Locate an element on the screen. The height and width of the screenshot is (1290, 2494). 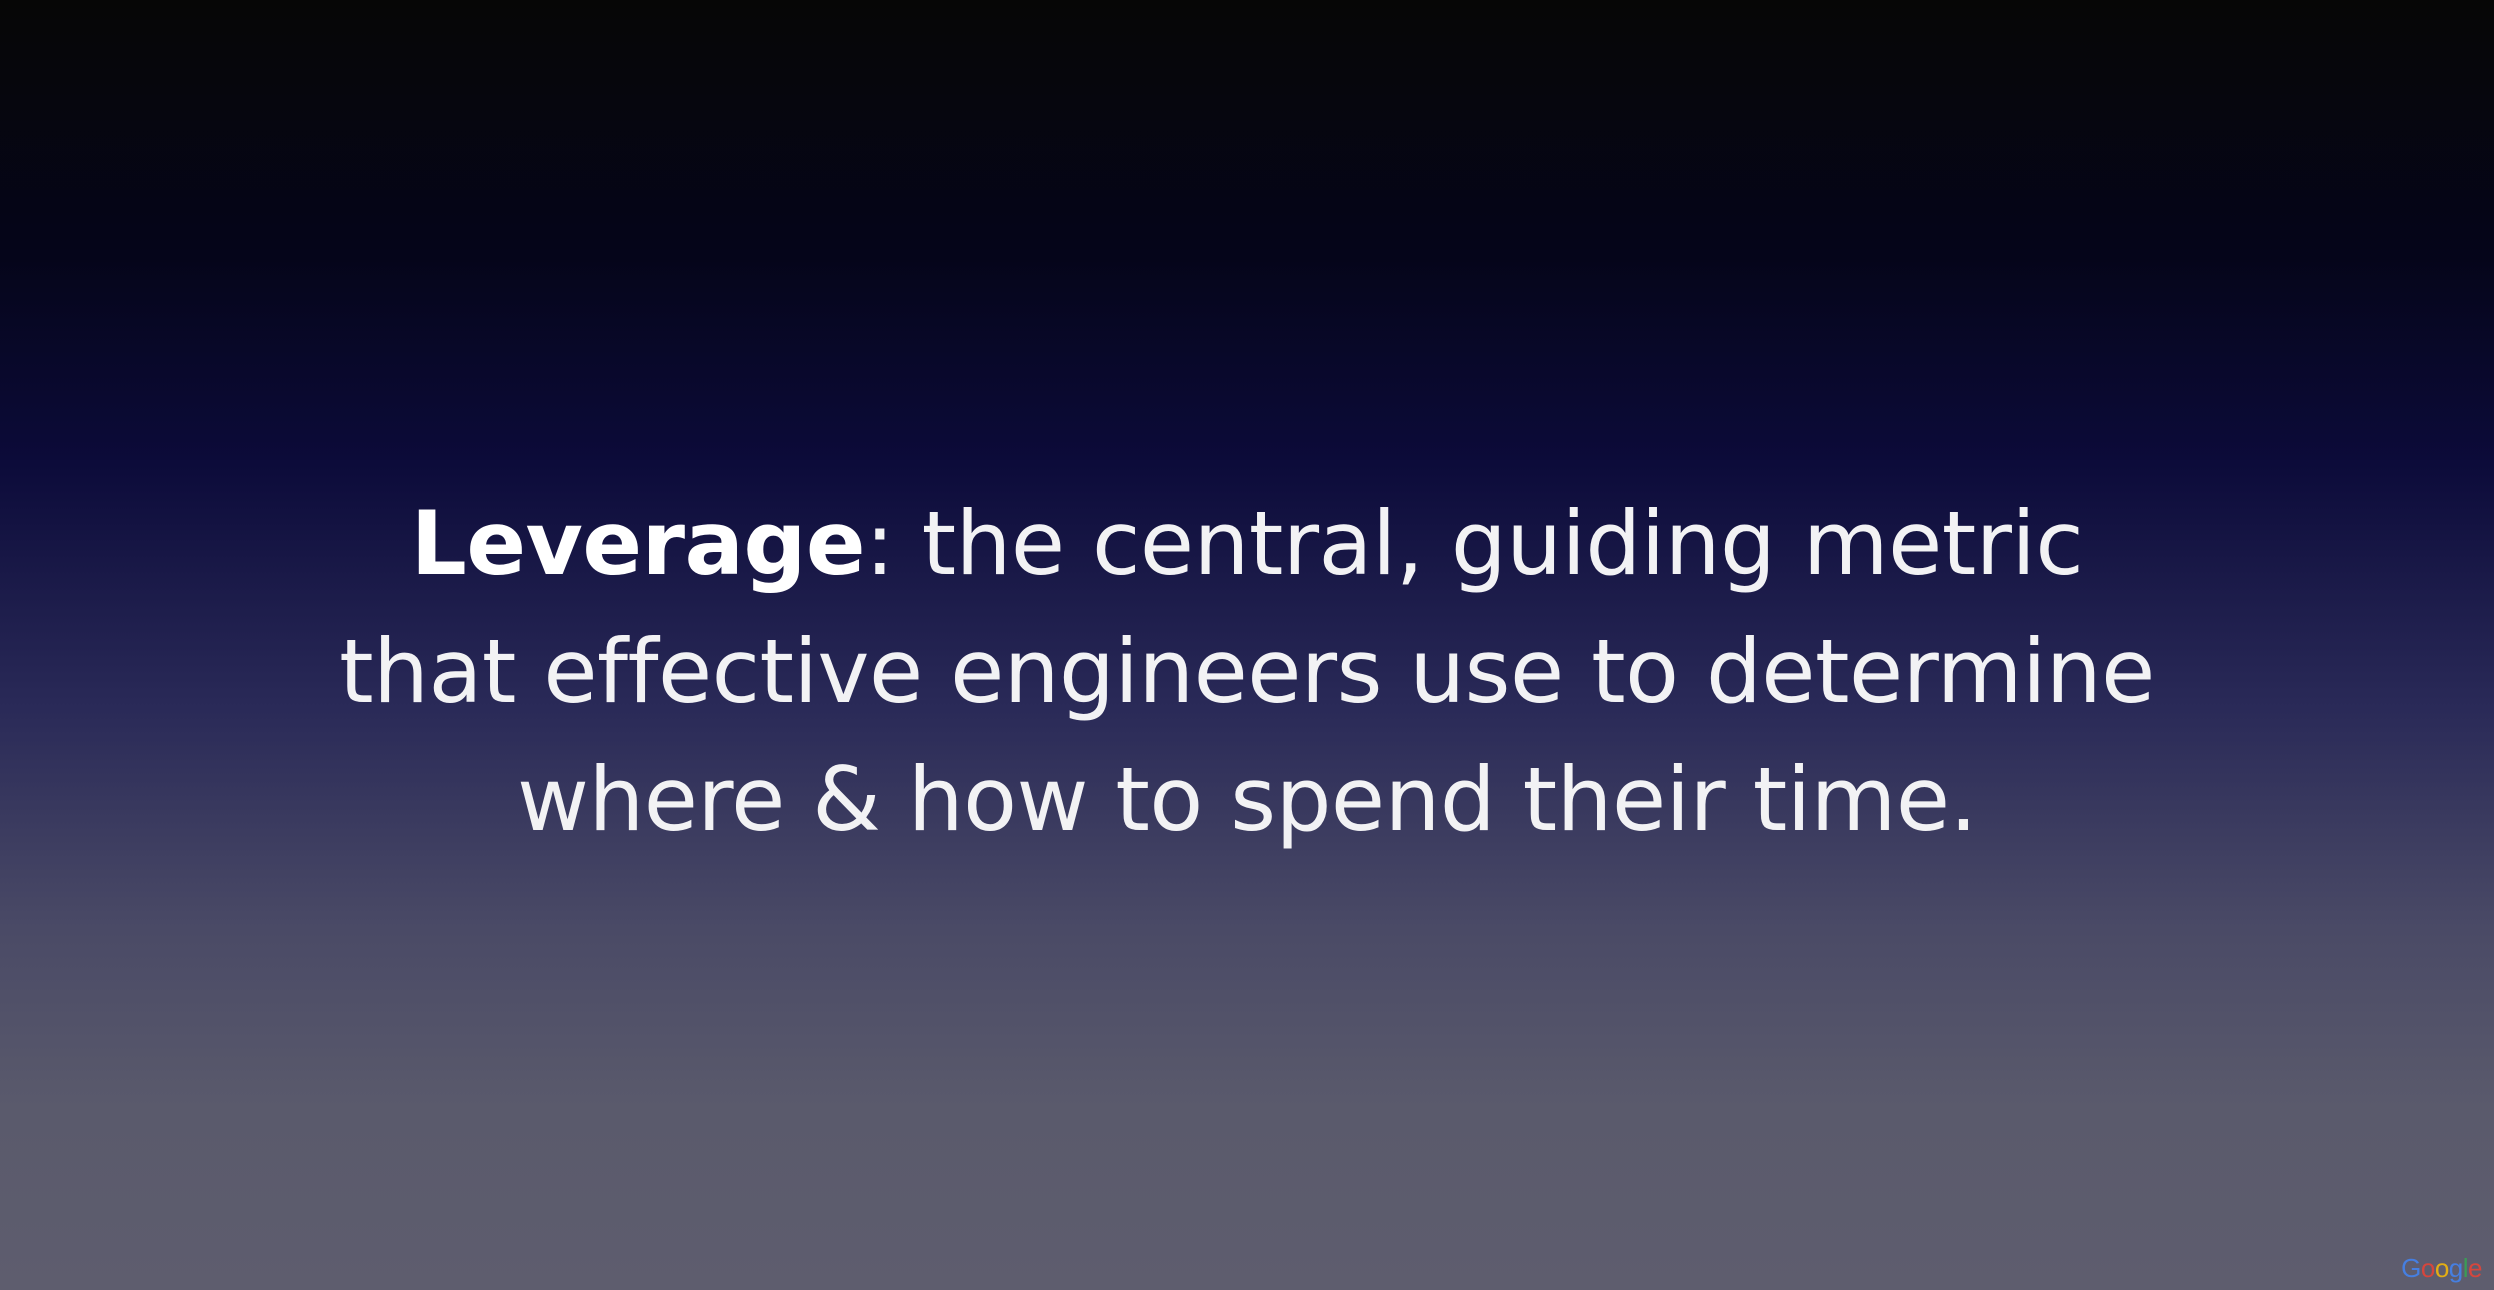
quote-line-3: where & how to spend their time. is located at coordinates (1247, 799).